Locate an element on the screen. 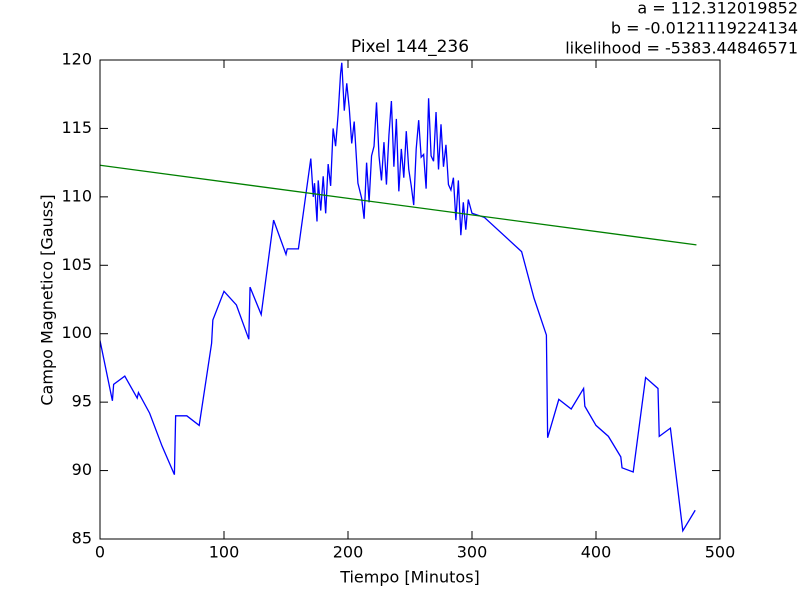  annotation: b = -0.0121119224134 is located at coordinates (704, 28).